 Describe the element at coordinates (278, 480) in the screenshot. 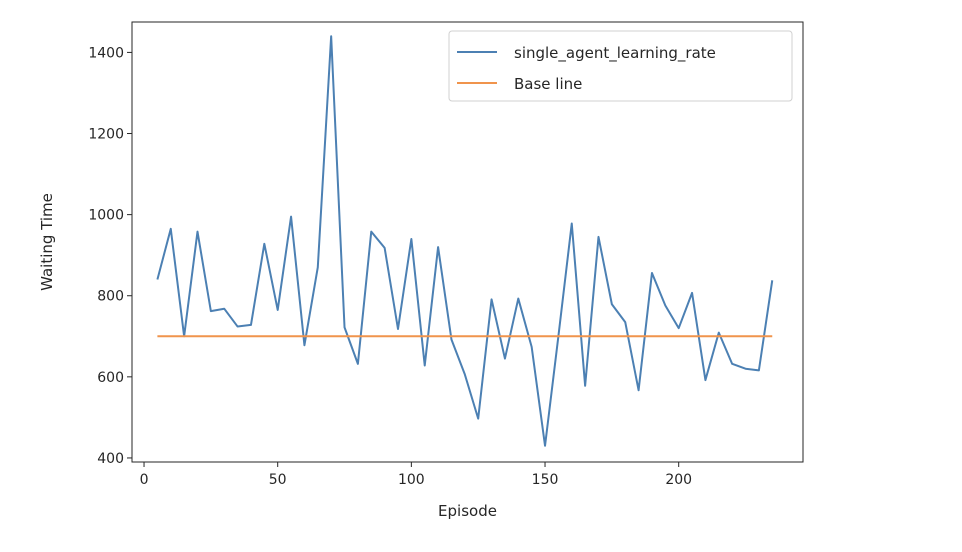

I see `x-tick-label: 50` at that location.